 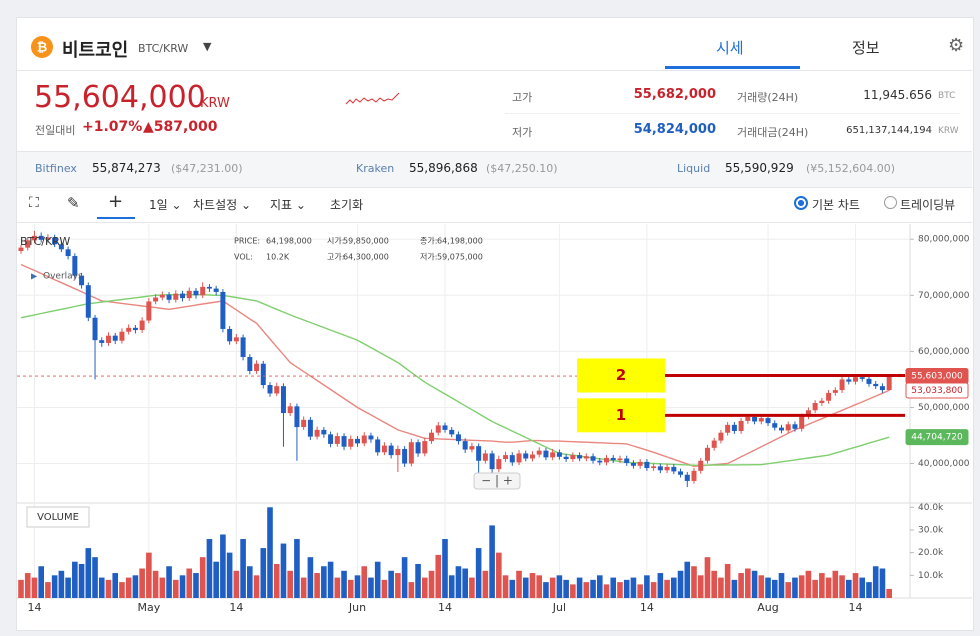 I want to click on y-tick-label: 60,000,000, so click(x=944, y=352).